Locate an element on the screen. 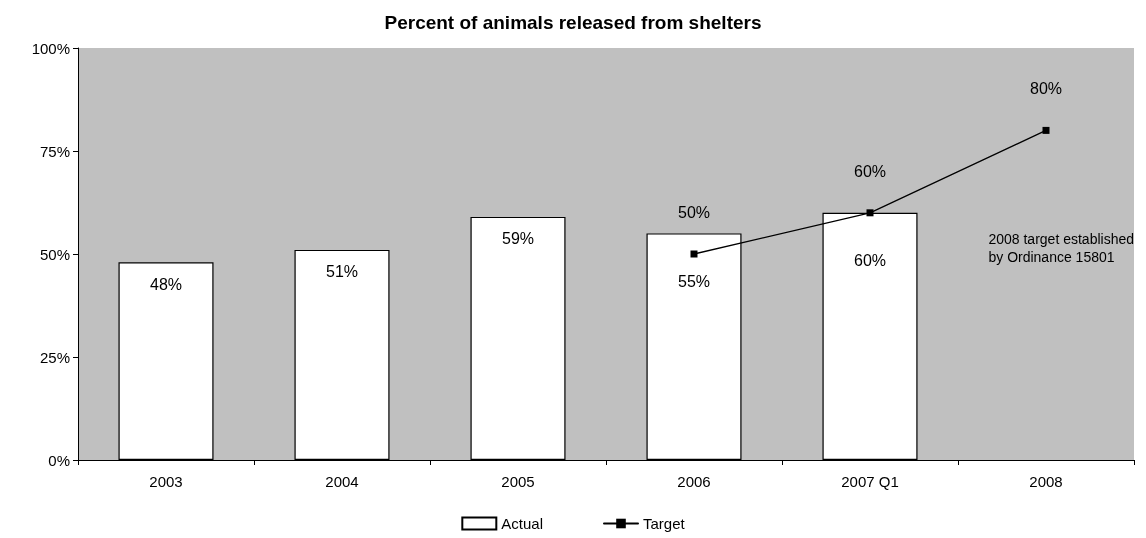  legend-label: Actual is located at coordinates (522, 523).